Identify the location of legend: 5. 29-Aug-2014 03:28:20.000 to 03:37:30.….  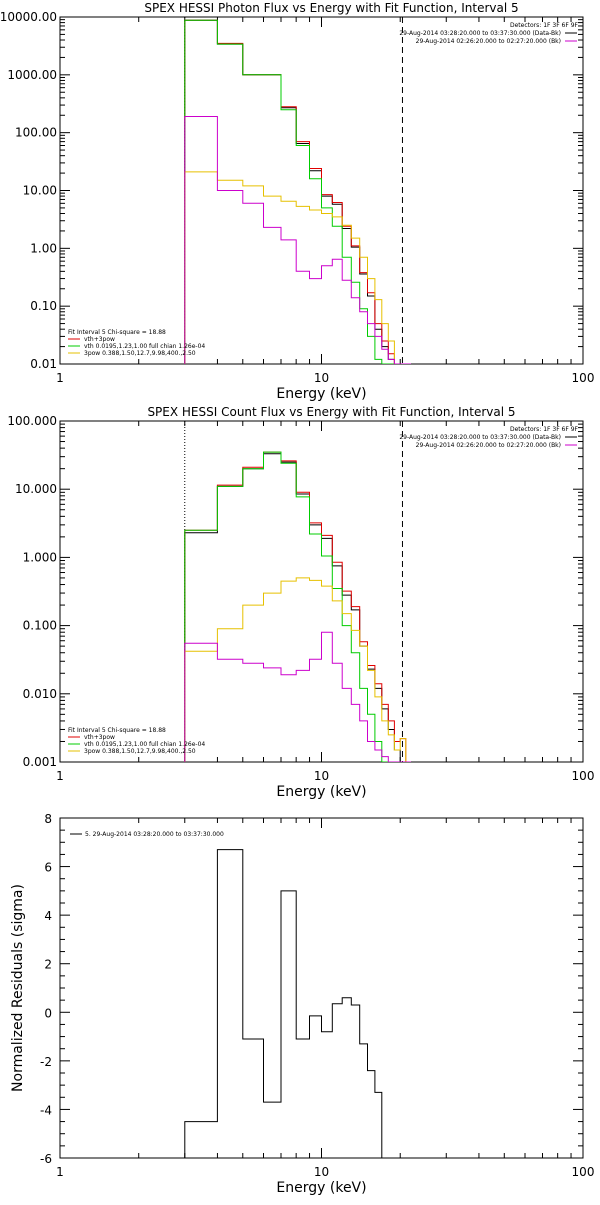
(147, 834).